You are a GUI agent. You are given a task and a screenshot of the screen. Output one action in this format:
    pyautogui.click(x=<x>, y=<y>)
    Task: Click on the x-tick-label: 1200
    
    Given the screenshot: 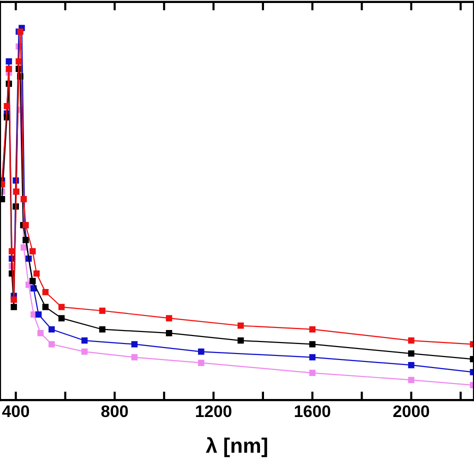 What is the action you would take?
    pyautogui.click(x=214, y=411)
    